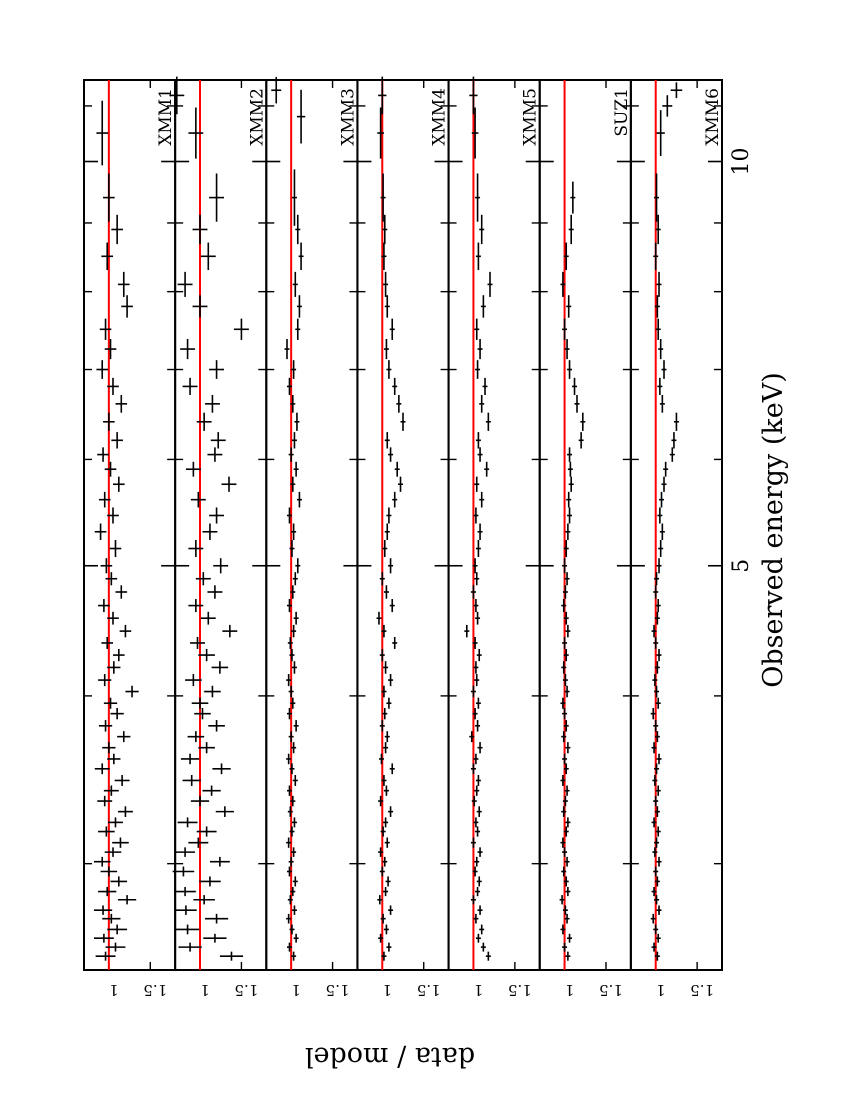 This screenshot has height=1100, width=850. Describe the element at coordinates (611, 990) in the screenshot. I see `ratio-tick-label: 1.5` at that location.